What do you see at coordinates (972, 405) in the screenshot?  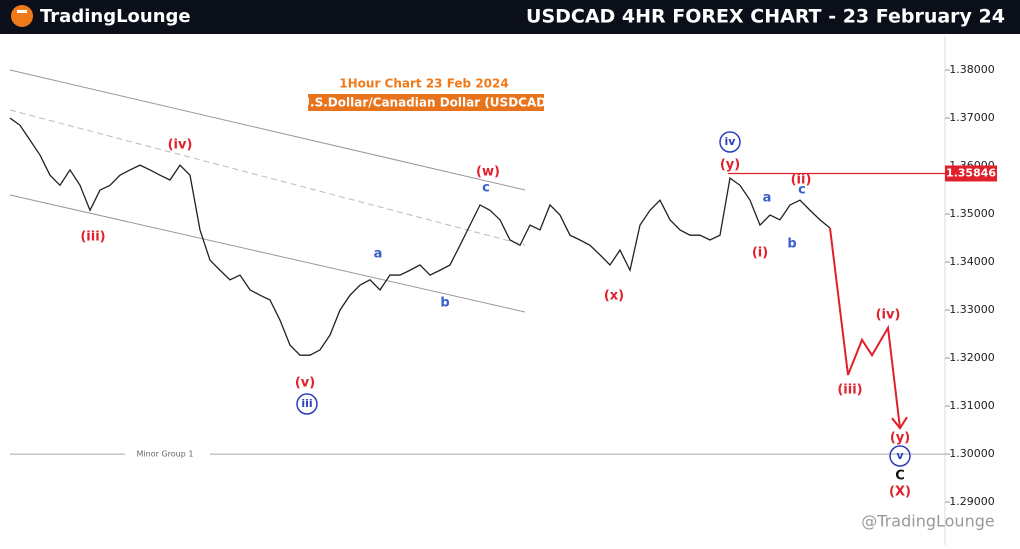 I see `y-tick-label: 1.31000` at bounding box center [972, 405].